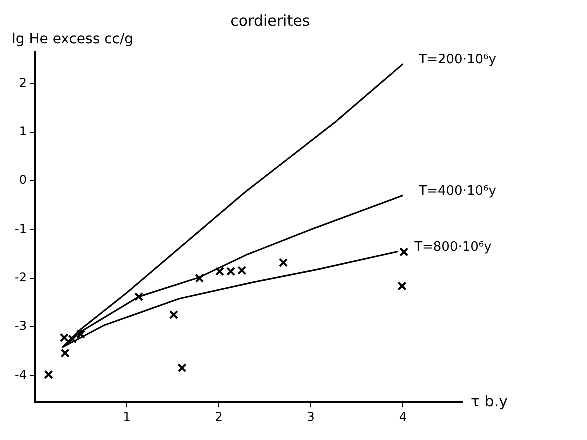 The image size is (587, 440). What do you see at coordinates (453, 248) in the screenshot?
I see `series-label: T=800·10⁶y` at bounding box center [453, 248].